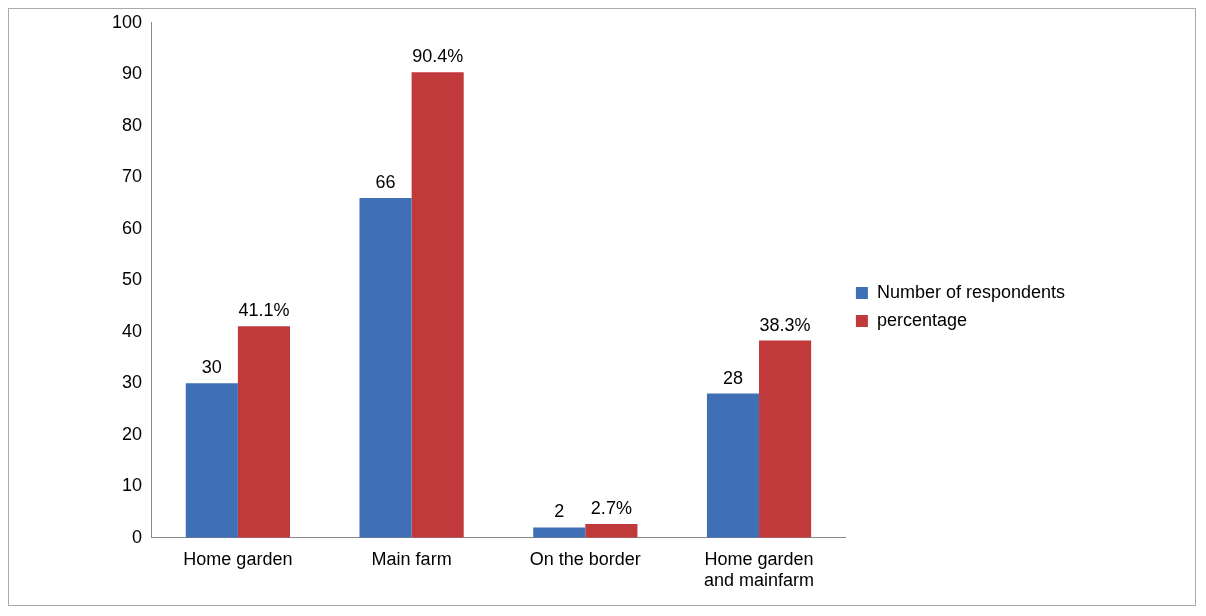 The image size is (1206, 616). What do you see at coordinates (585, 558) in the screenshot?
I see `x-tick-label: On the border` at bounding box center [585, 558].